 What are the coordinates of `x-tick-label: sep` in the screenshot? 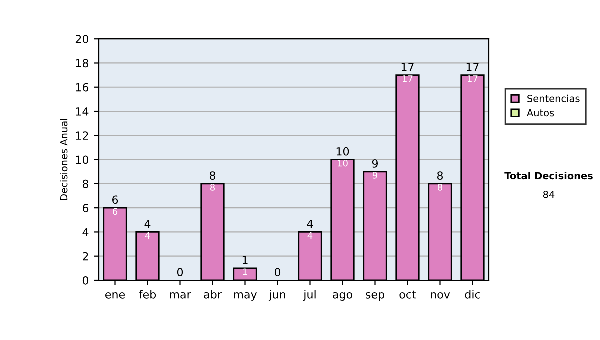 It's located at (375, 296).